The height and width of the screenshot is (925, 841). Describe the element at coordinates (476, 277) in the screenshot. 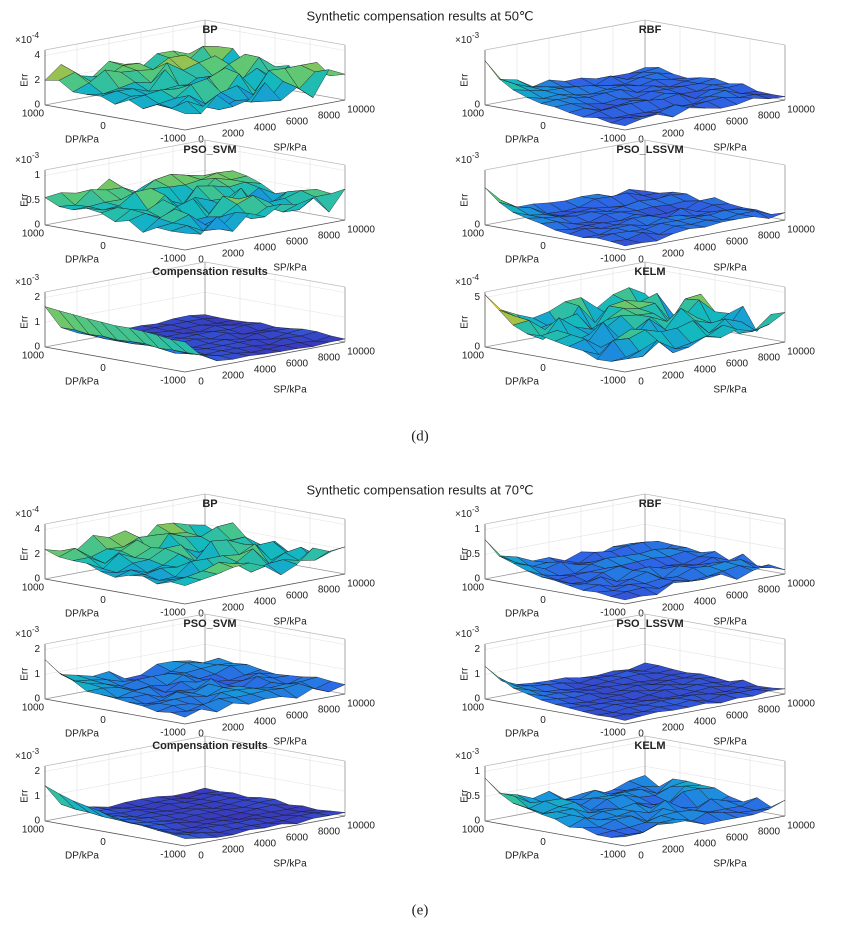

I see `exponent-power: -4` at that location.